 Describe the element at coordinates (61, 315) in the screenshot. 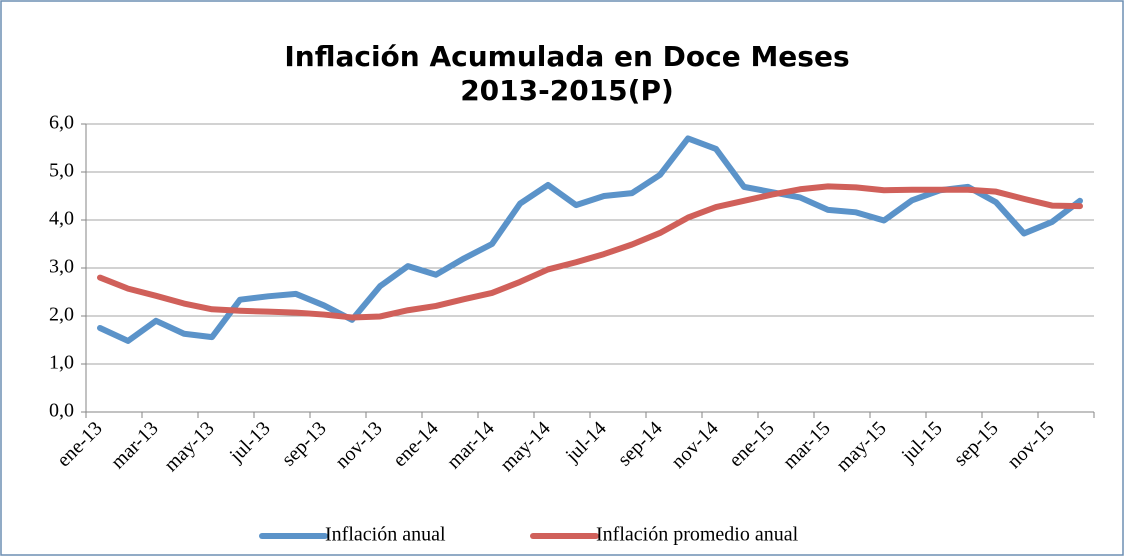

I see `y-tick-label: 2,0` at that location.